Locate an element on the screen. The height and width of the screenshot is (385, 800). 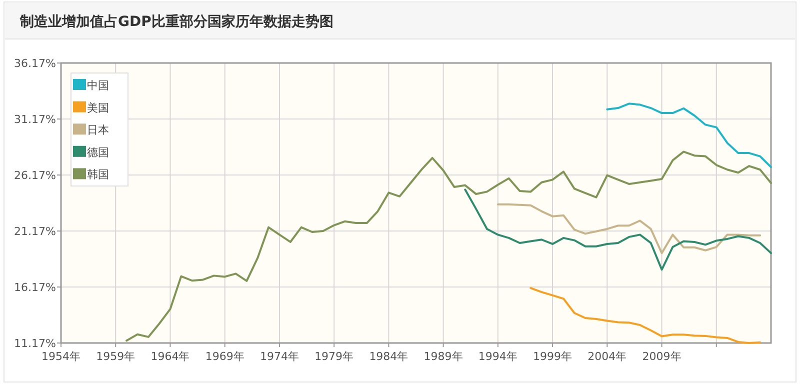
y-tick-label: 16.17% is located at coordinates (35, 287).